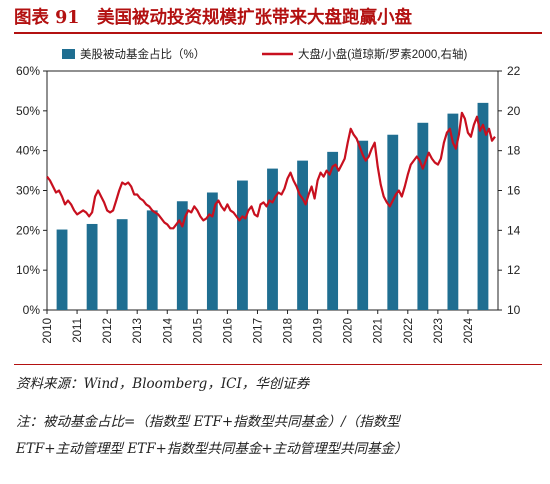  What do you see at coordinates (514, 71) in the screenshot?
I see `right-axis-tick-label: 22` at bounding box center [514, 71].